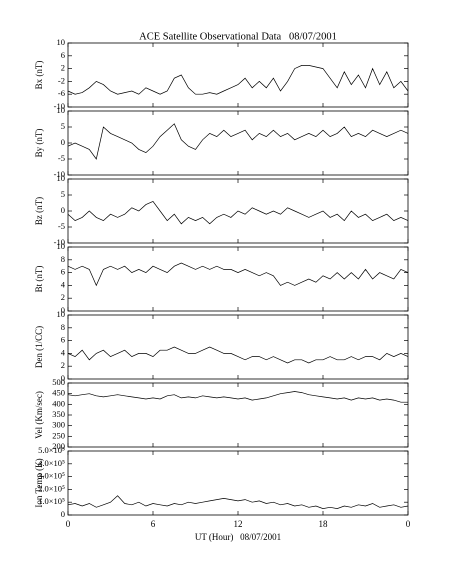  Describe the element at coordinates (51, 488) in the screenshot. I see `y-tick-label: 2.0×10⁵` at that location.